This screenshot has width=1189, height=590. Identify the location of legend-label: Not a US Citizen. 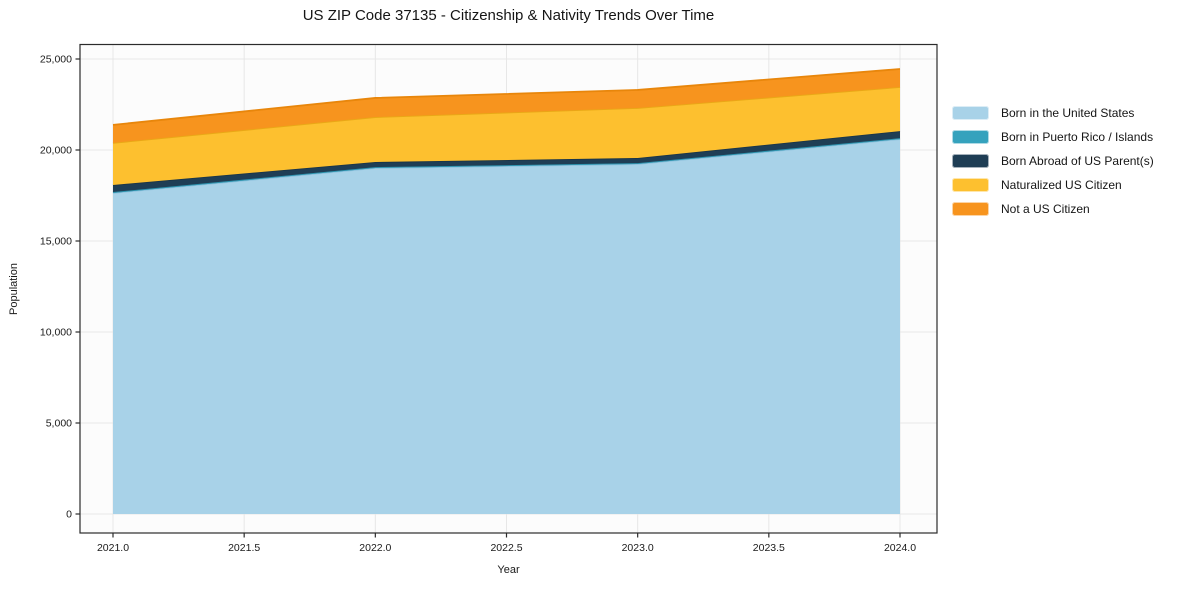
(1045, 209).